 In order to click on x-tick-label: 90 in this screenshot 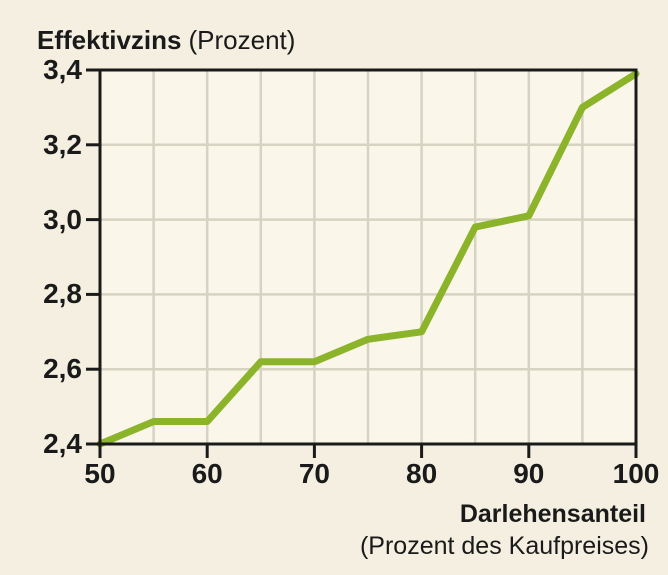, I will do `click(529, 473)`.